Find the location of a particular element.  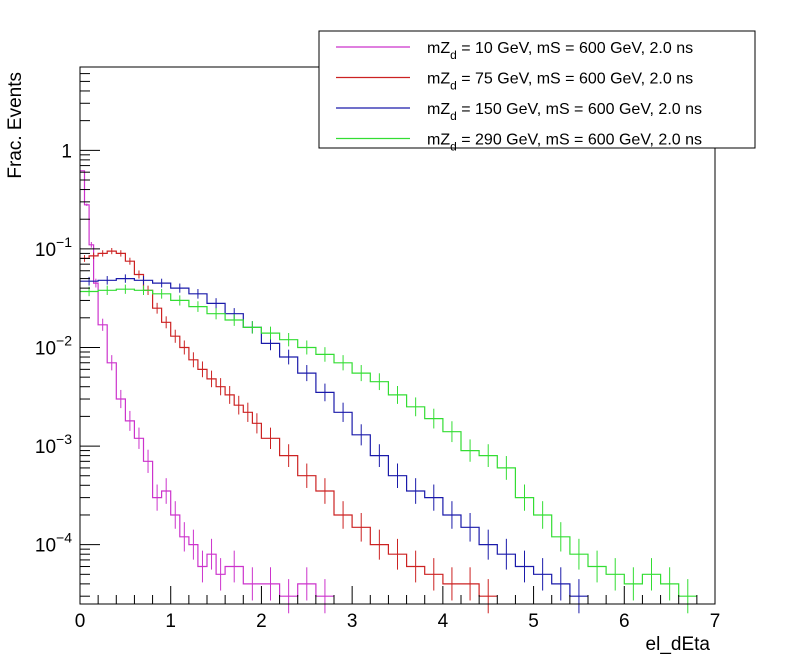

x-tick-label: 0 is located at coordinates (80, 621).